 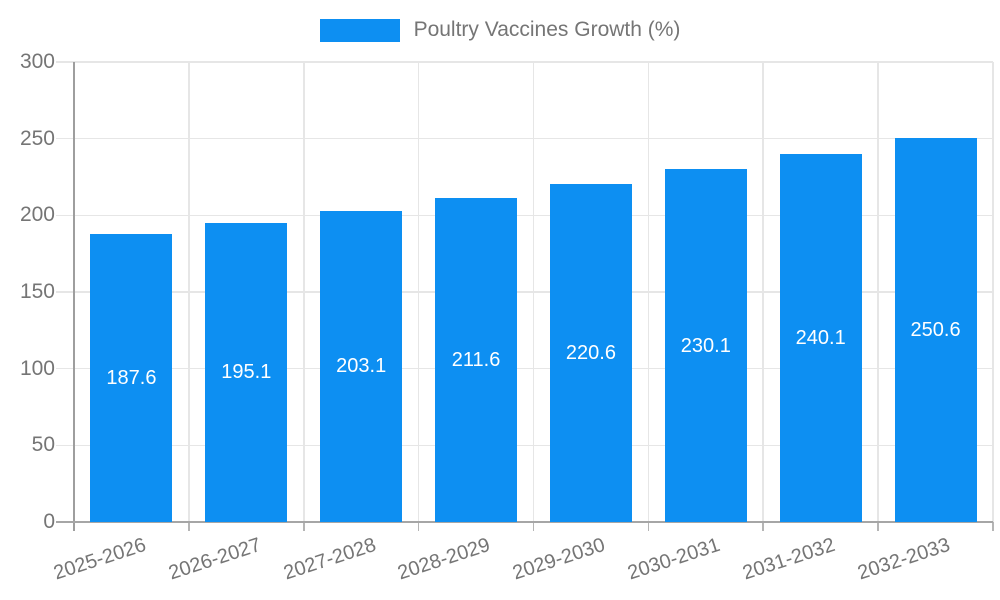 I want to click on y-axis-label: 0, so click(x=49, y=521).